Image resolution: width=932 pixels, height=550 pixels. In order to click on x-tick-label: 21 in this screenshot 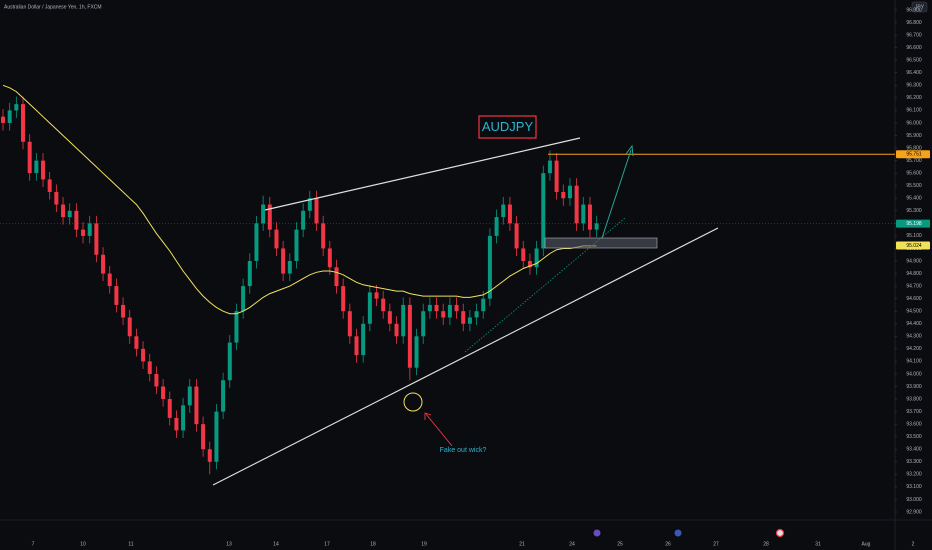, I will do `click(522, 544)`.